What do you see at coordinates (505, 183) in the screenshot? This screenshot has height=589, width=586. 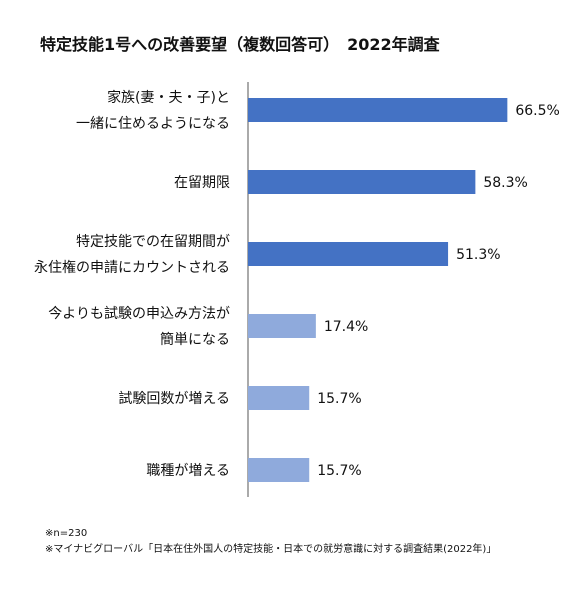 I see `bar-value-label-1: 58.3%` at bounding box center [505, 183].